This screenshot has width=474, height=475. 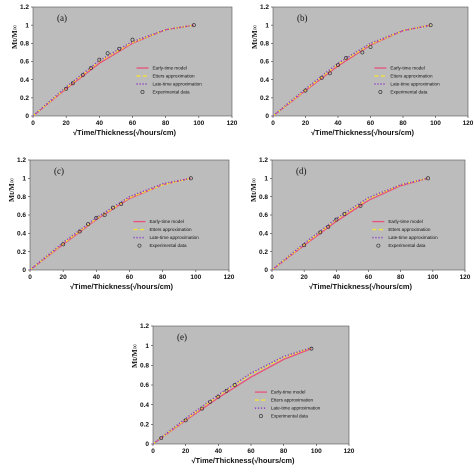 What do you see at coordinates (301, 171) in the screenshot?
I see `panel-label: (d)` at bounding box center [301, 171].